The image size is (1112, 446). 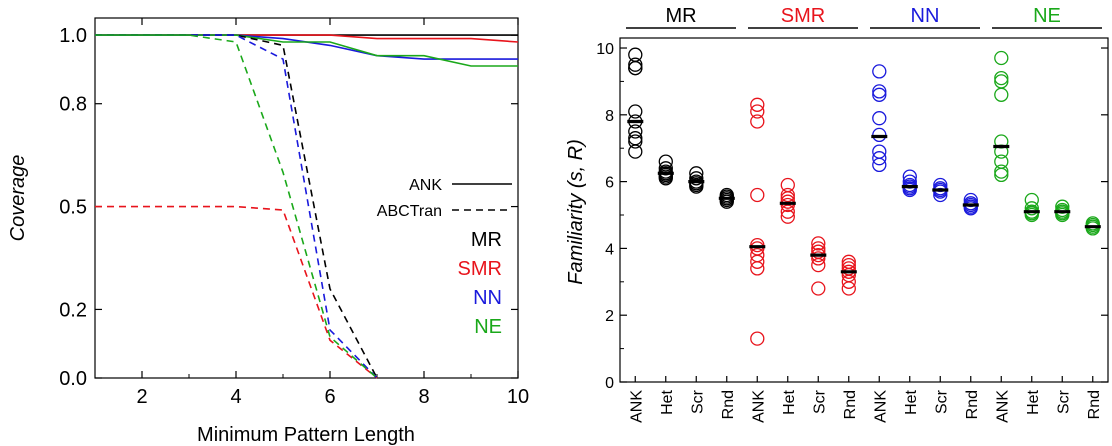 I want to click on legend-color-label: NN, so click(x=487, y=298).